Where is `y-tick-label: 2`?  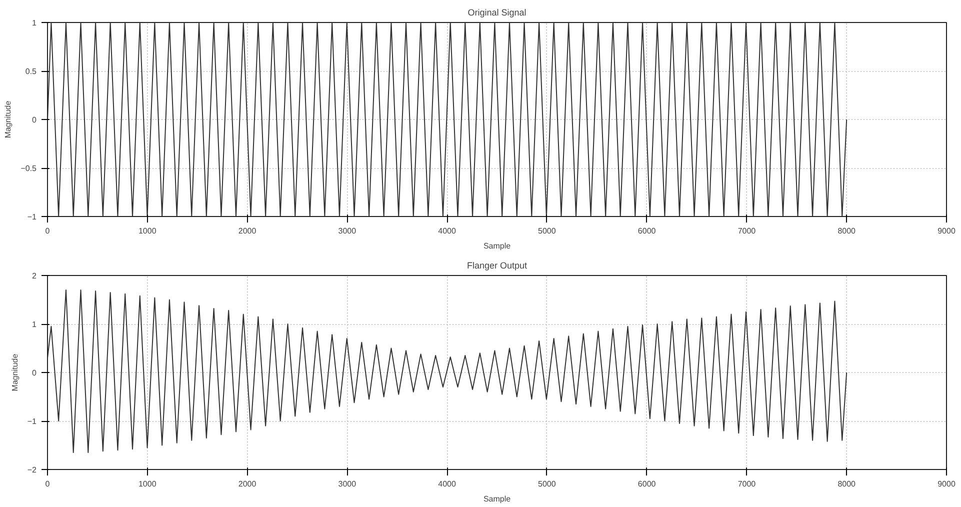
y-tick-label: 2 is located at coordinates (35, 276).